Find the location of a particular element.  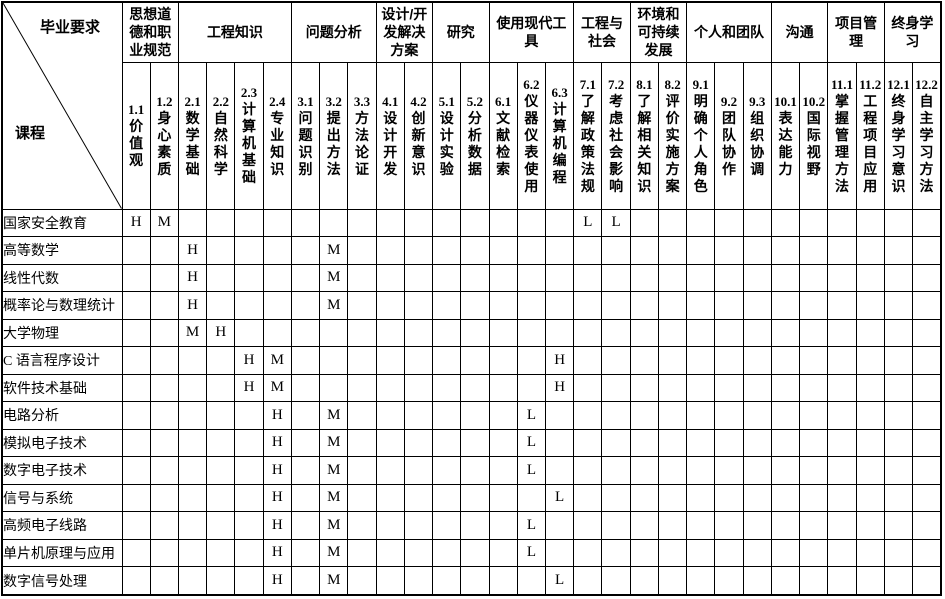

subheader-cell: 9.3 组织协调 is located at coordinates (757, 135).